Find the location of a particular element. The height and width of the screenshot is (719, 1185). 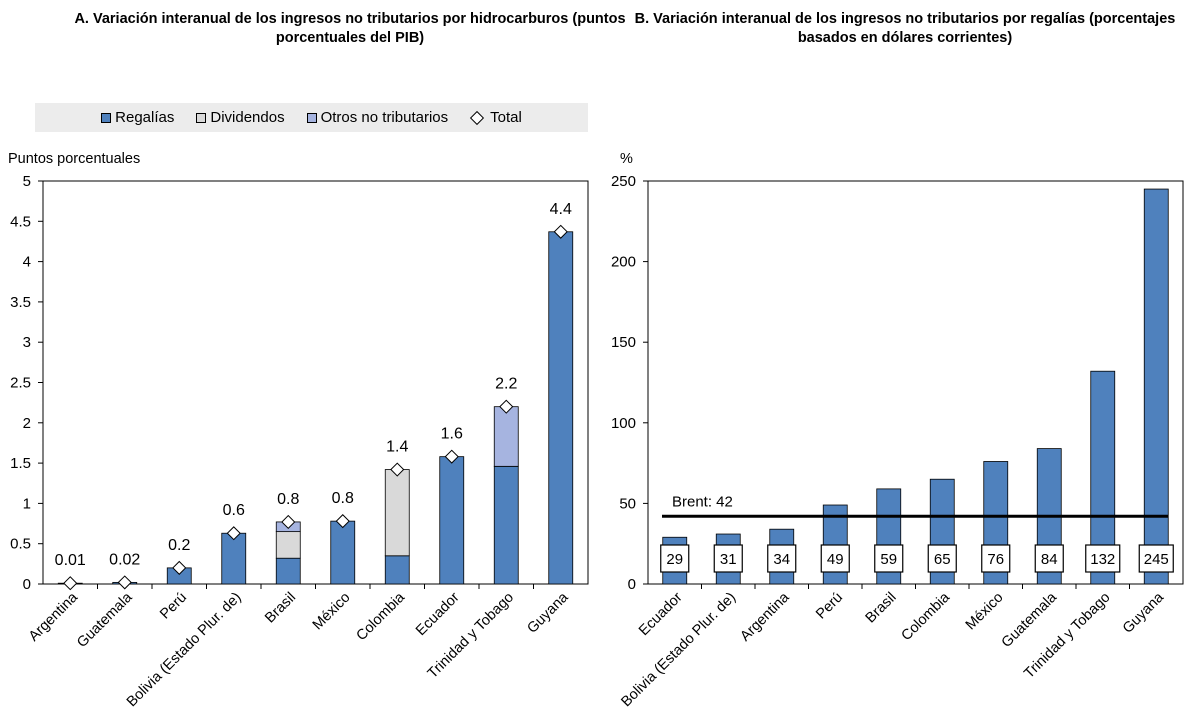

legend-item-otros: Otros no tributarios is located at coordinates (377, 117).